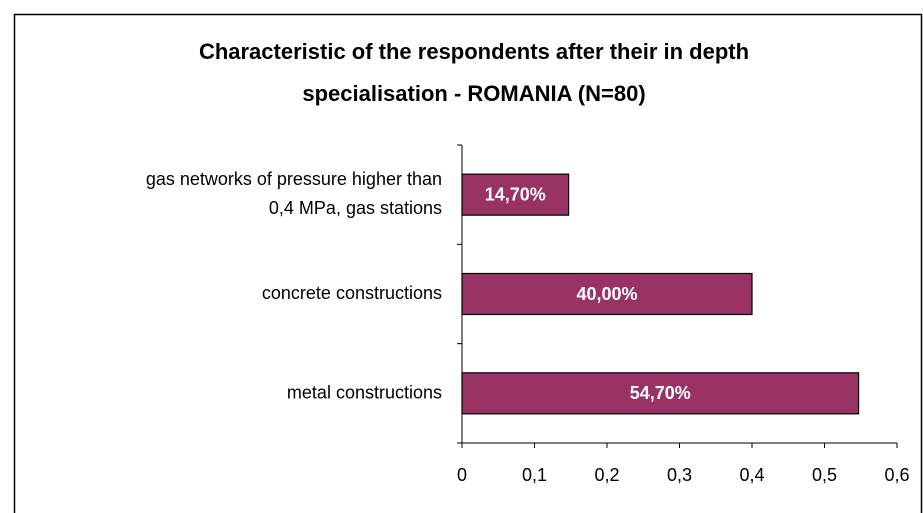 The height and width of the screenshot is (513, 923). I want to click on category-label: concrete constructions, so click(352, 293).